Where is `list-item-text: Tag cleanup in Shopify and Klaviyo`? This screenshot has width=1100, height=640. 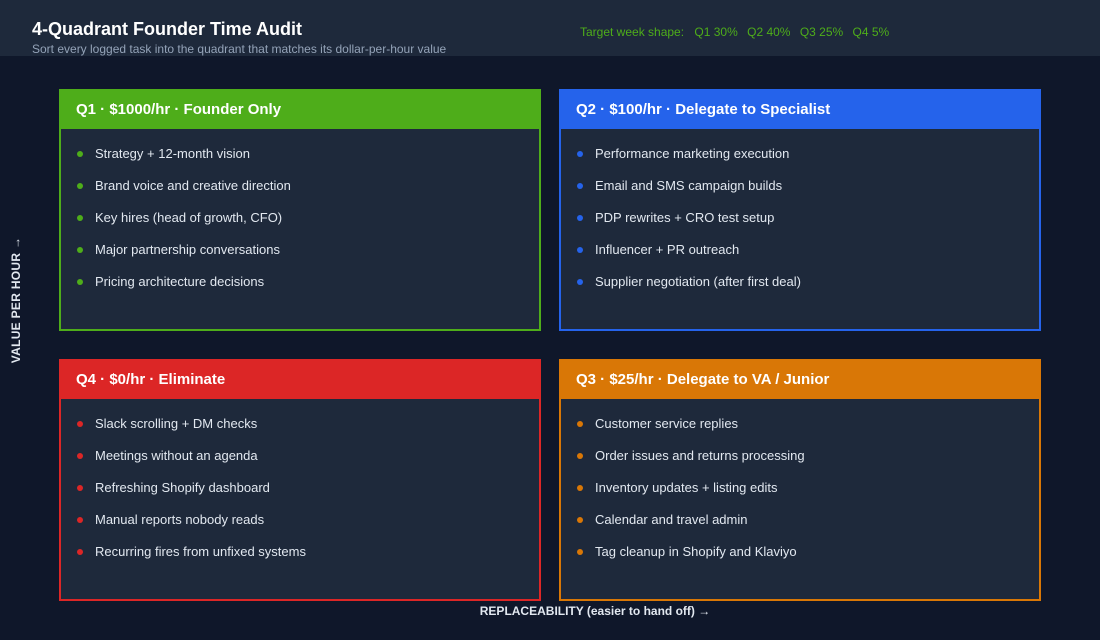 list-item-text: Tag cleanup in Shopify and Klaviyo is located at coordinates (696, 551).